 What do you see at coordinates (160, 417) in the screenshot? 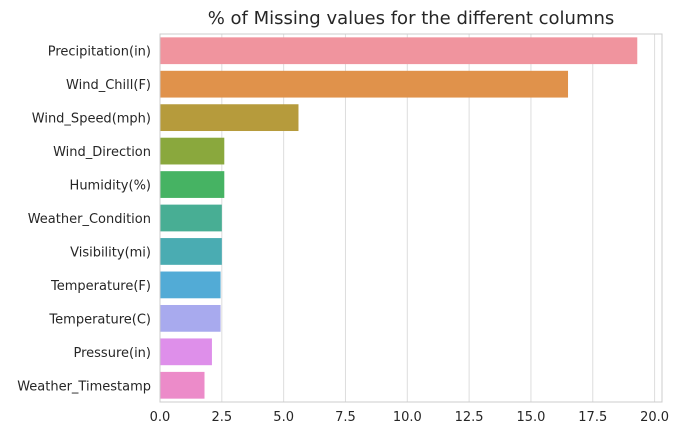
I see `x-tick-label: 0.0` at bounding box center [160, 417].